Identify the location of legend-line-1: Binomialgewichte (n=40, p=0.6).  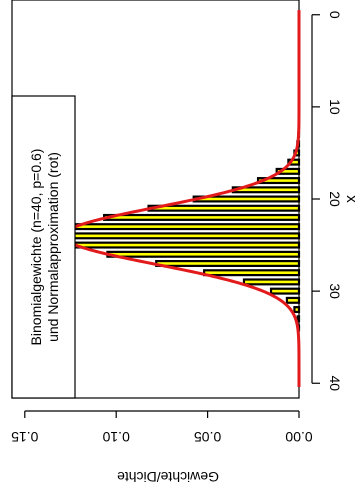
(36, 247).